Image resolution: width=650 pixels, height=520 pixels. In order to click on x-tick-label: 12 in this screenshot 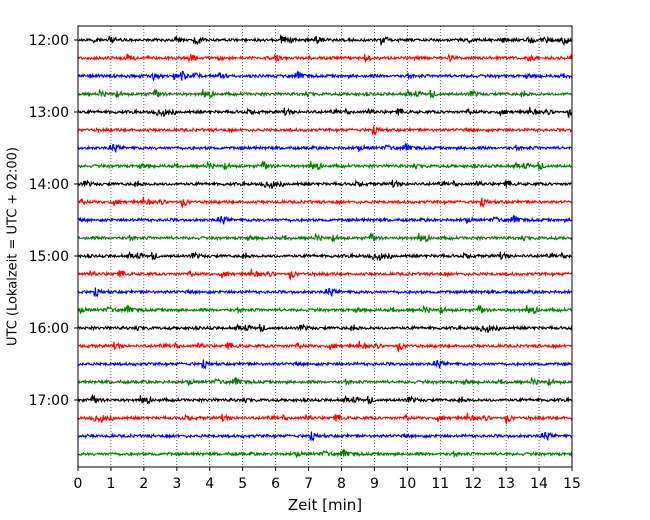, I will do `click(473, 484)`.